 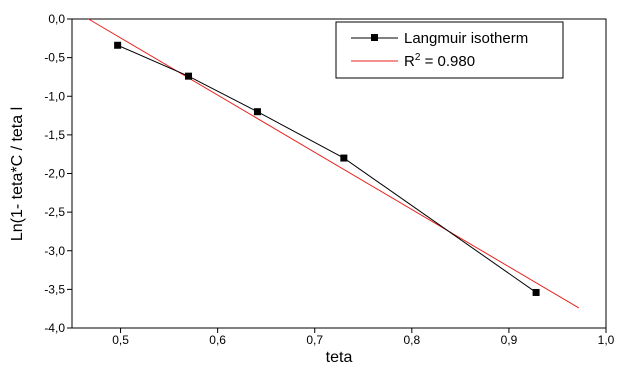 I want to click on y-tick-label: -0,5, so click(x=54, y=58).